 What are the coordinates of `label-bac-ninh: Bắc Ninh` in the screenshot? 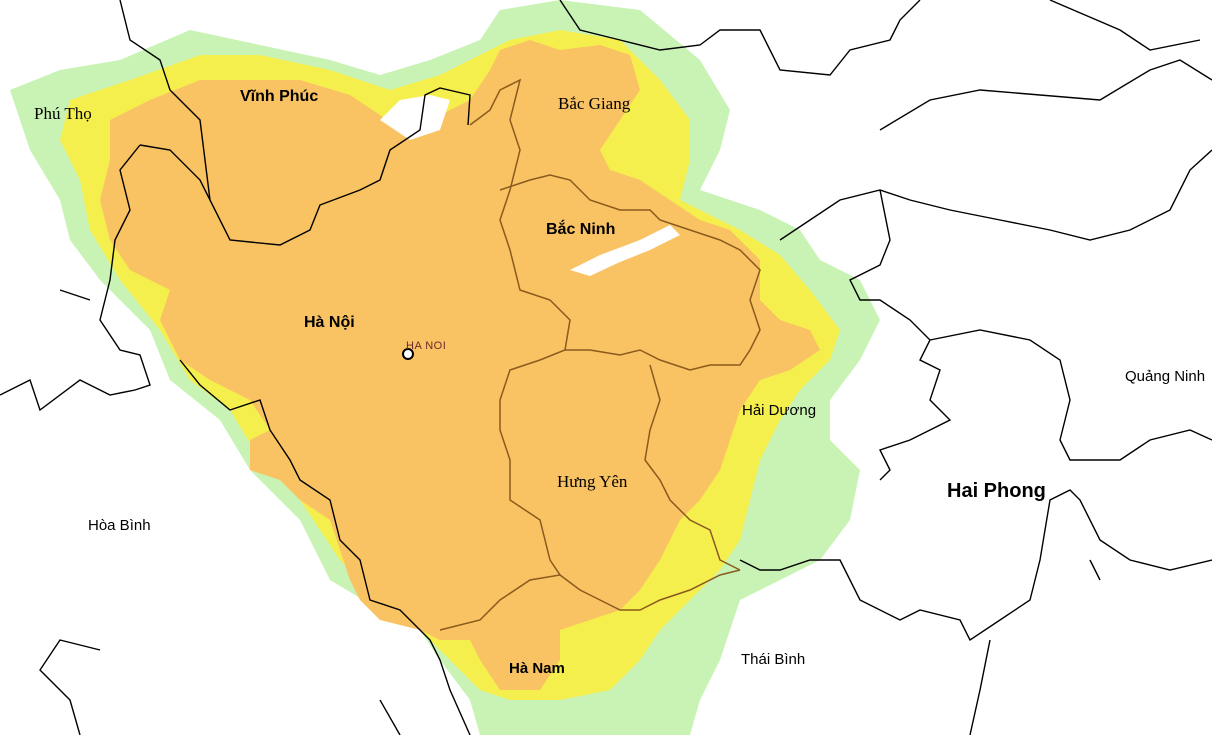 It's located at (581, 229).